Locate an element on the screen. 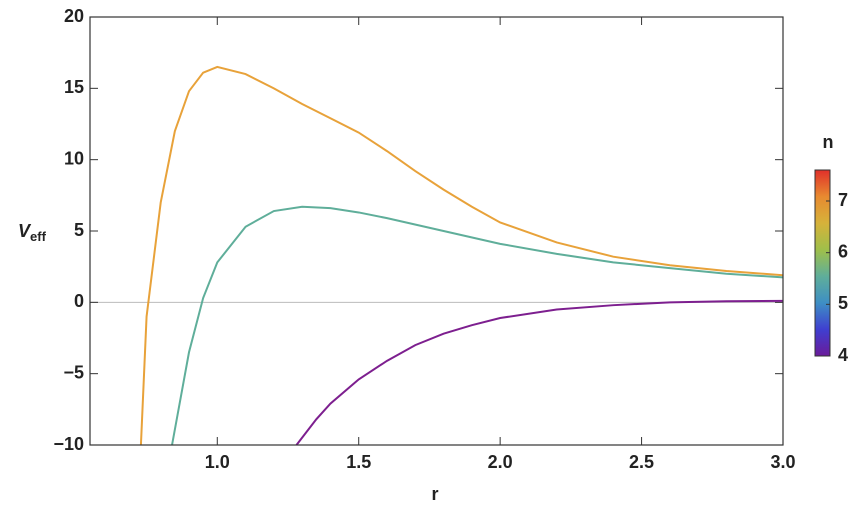  x-tick-label: 2.5 is located at coordinates (641, 462).